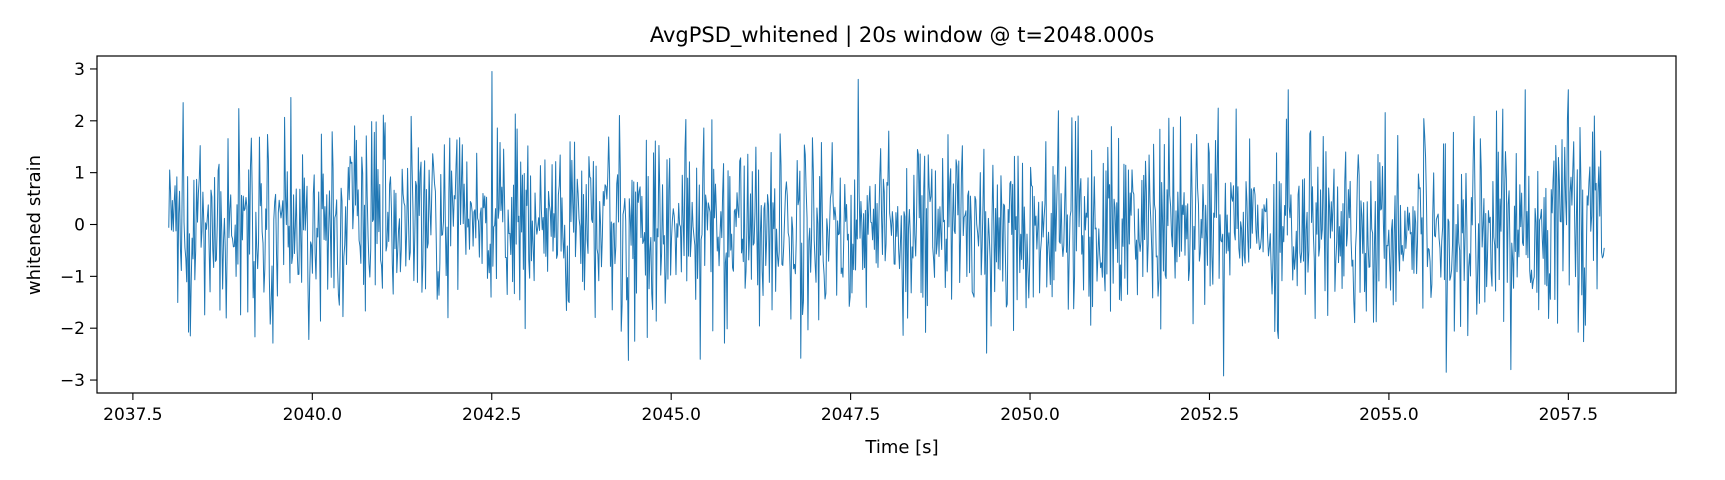 The height and width of the screenshot is (480, 1725). I want to click on x-tick-label: 2045.0, so click(670, 415).